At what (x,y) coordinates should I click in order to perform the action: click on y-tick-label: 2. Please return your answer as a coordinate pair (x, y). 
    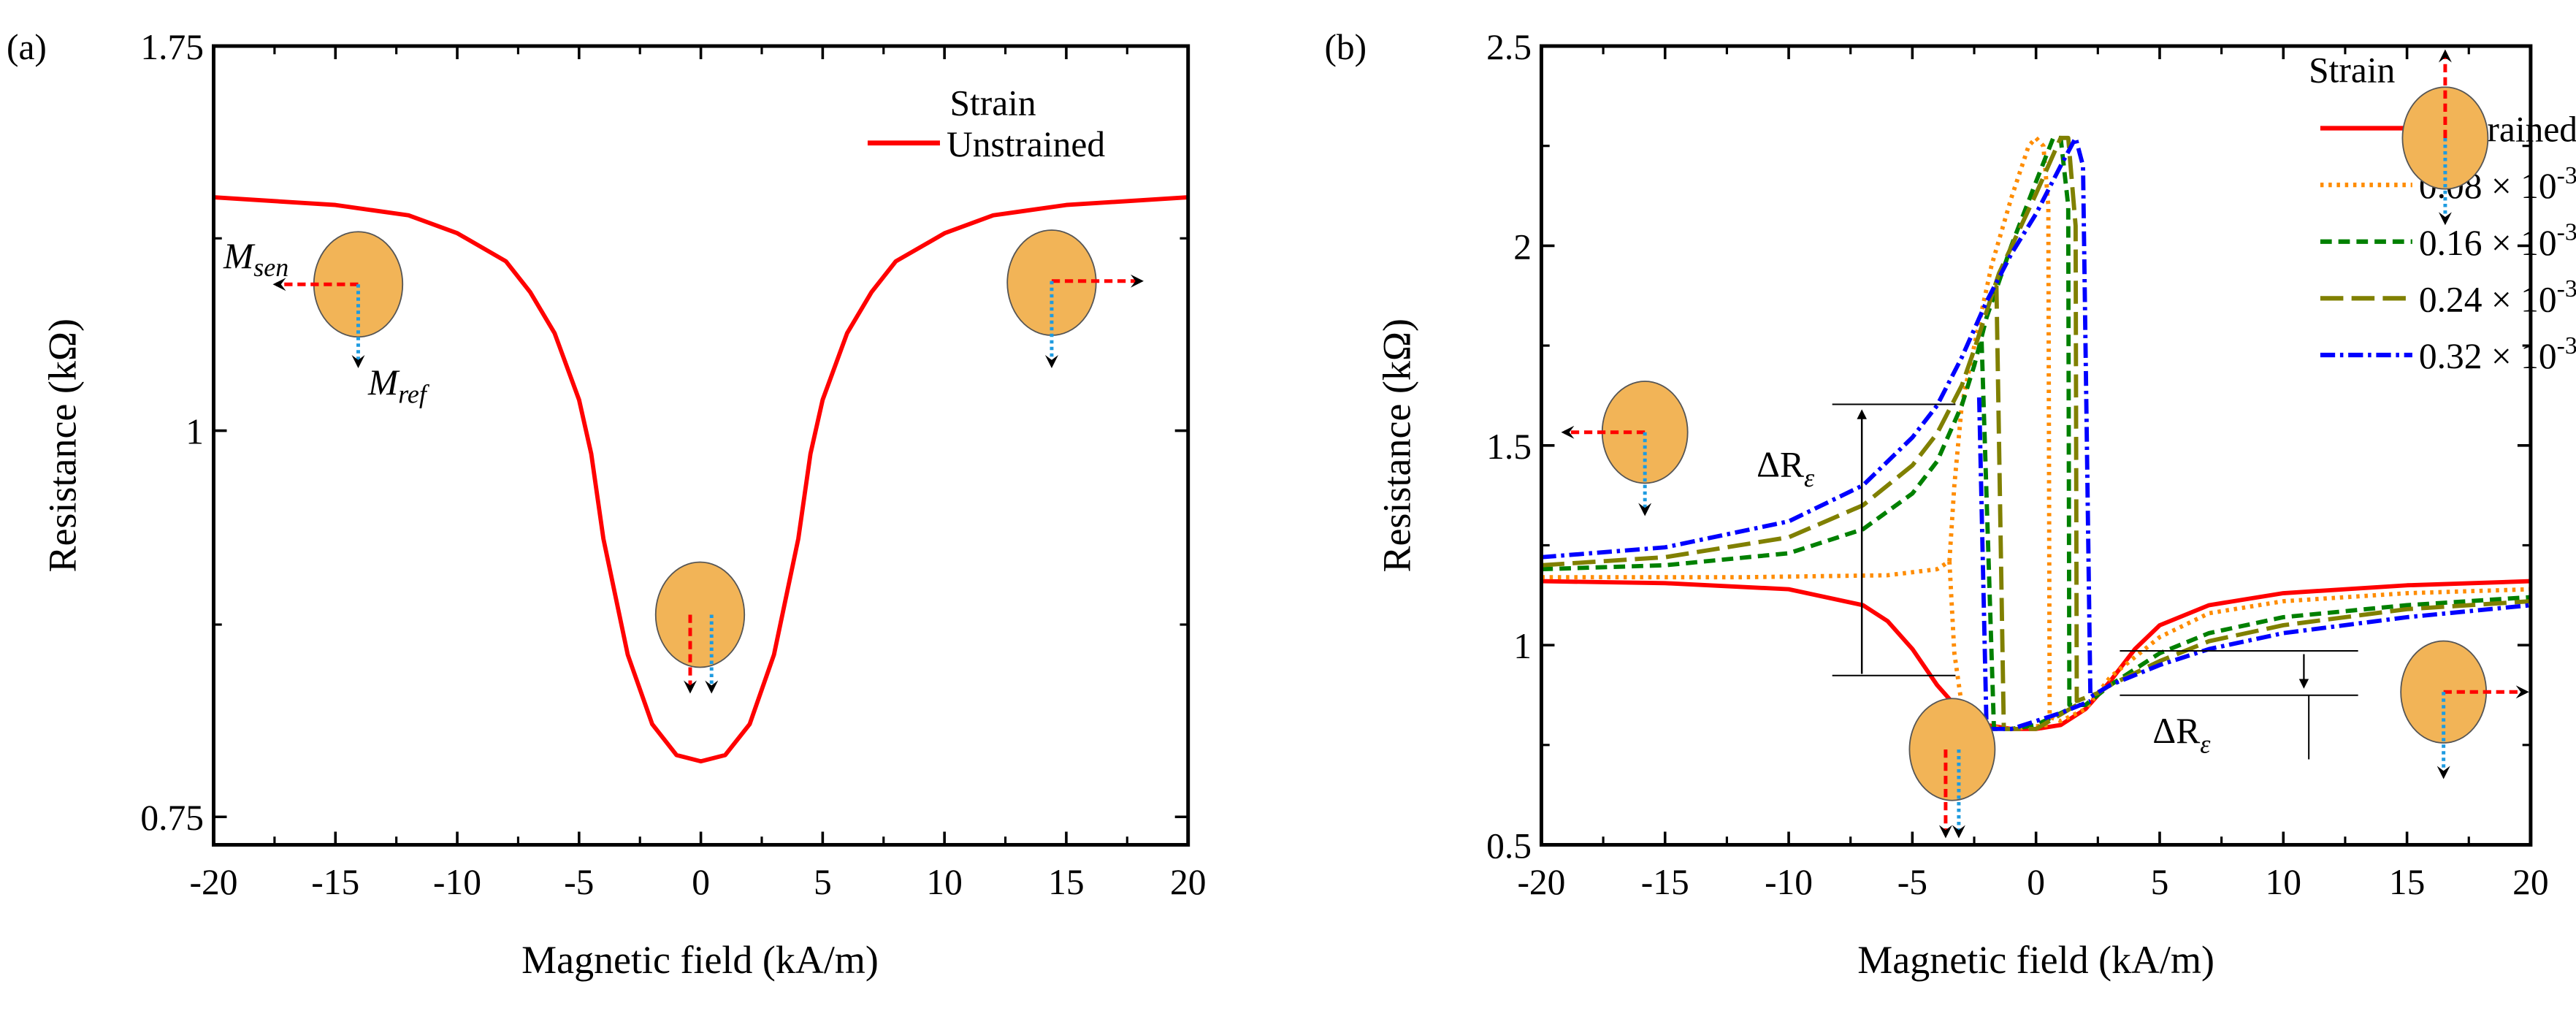
    Looking at the image, I should click on (1522, 247).